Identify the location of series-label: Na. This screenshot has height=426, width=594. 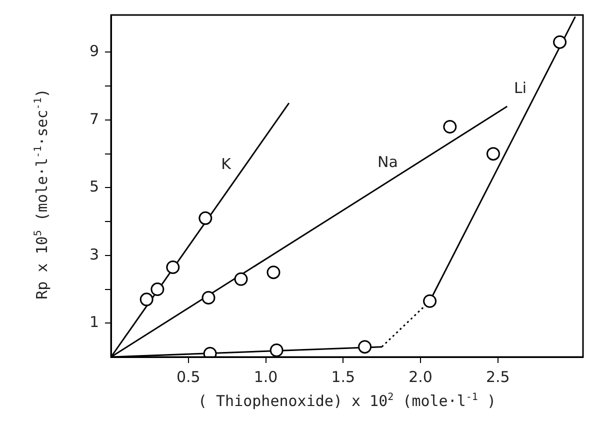
(387, 161).